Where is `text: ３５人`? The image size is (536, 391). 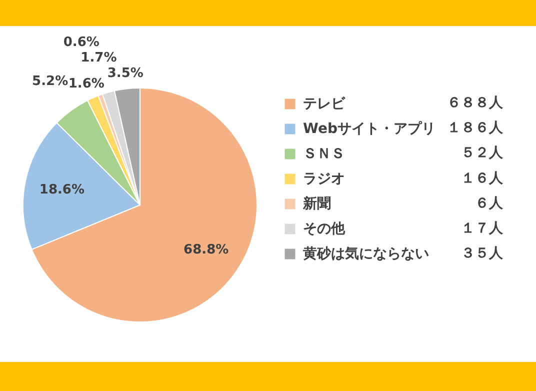 text: ３５人 is located at coordinates (482, 254).